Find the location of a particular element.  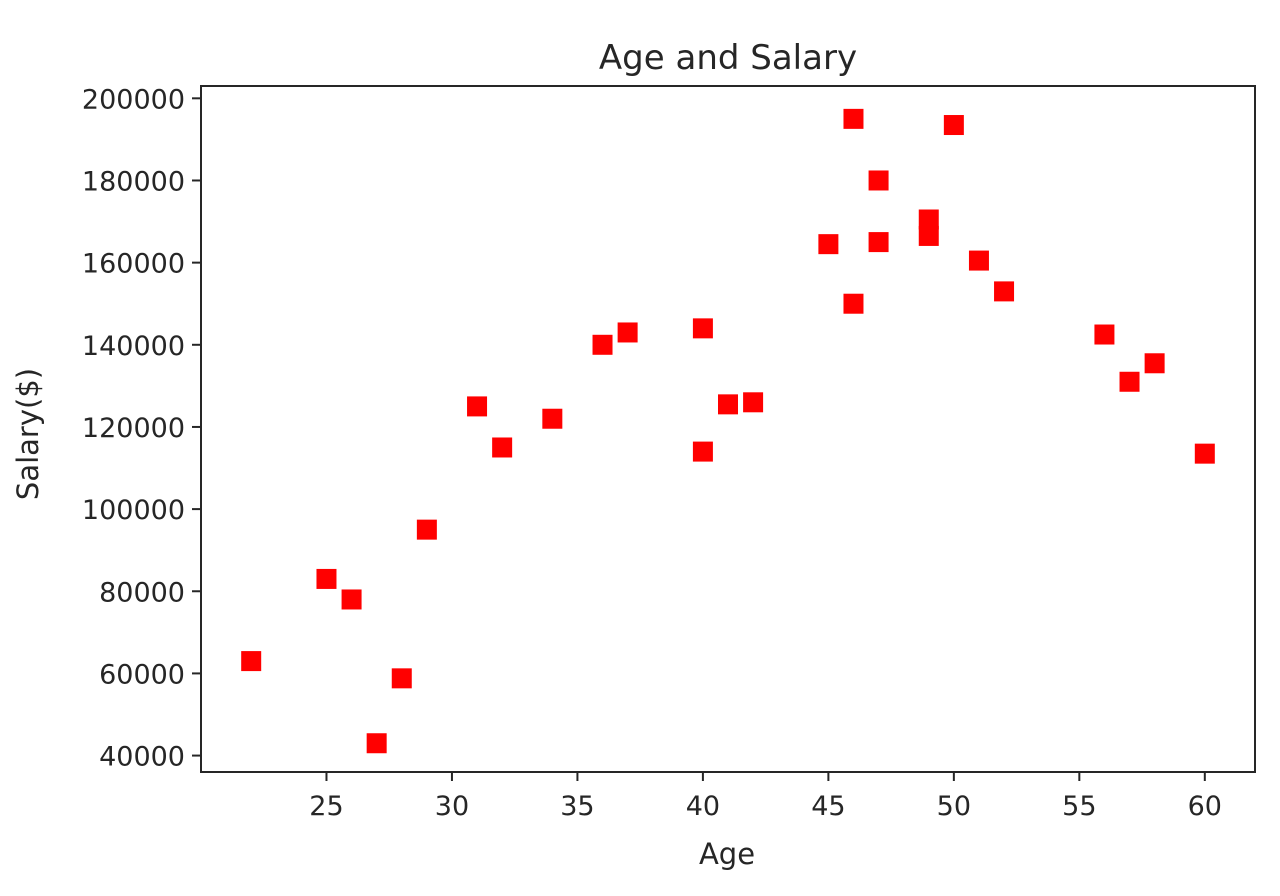

x-tick-label: 25 is located at coordinates (326, 806).